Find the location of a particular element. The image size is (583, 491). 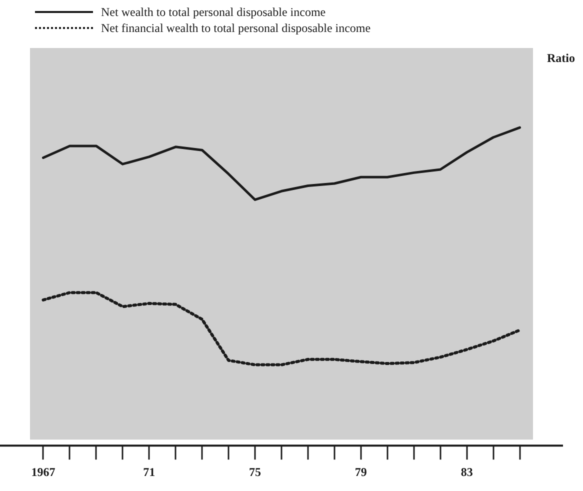

x-tick-label: 75 is located at coordinates (255, 471).